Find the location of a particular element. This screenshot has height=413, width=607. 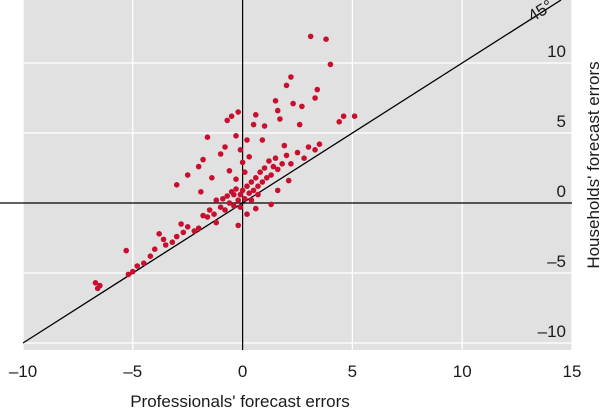

x-tick-label: 15 is located at coordinates (572, 371).